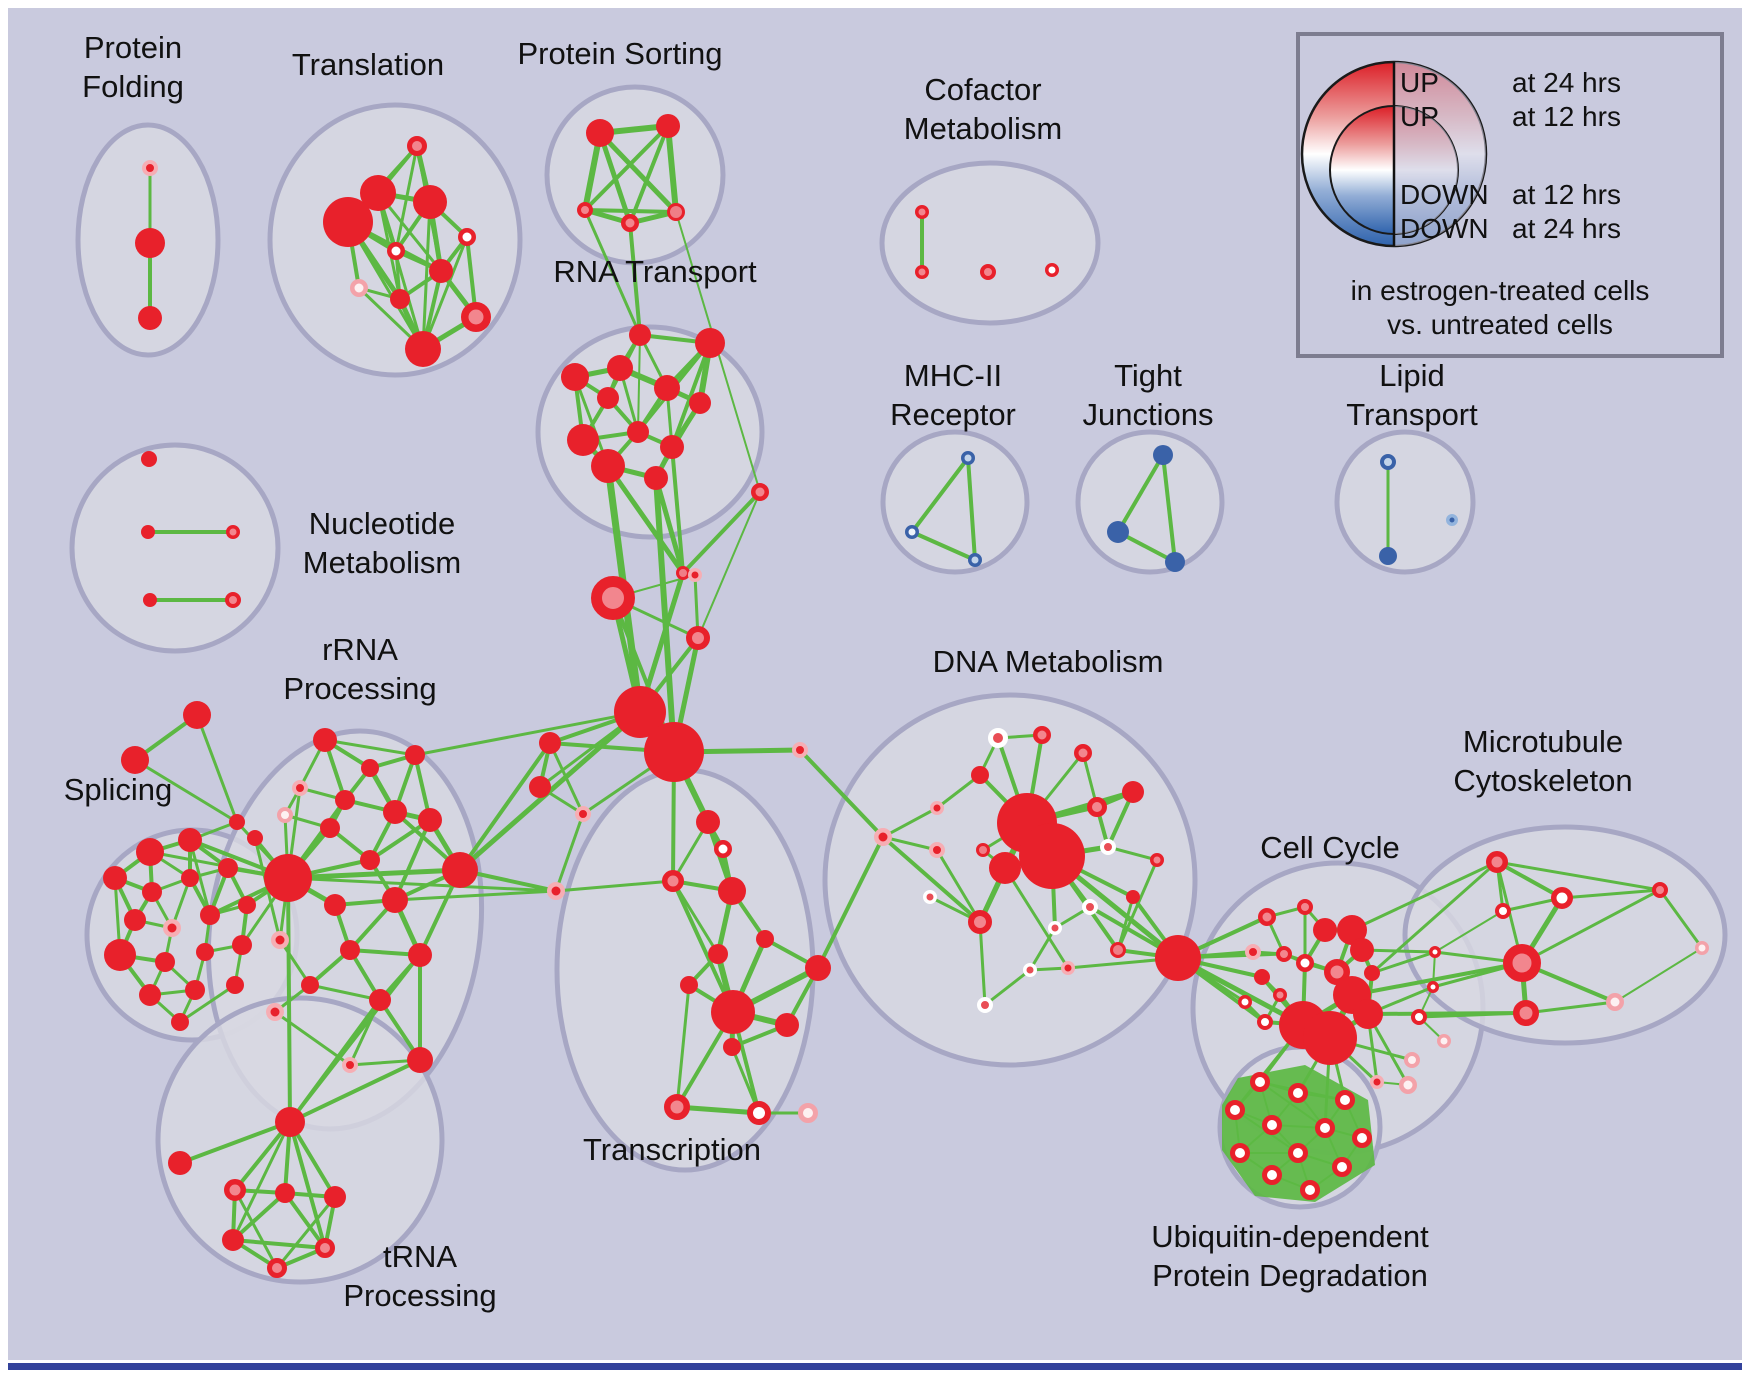 This screenshot has width=1750, height=1381. Describe the element at coordinates (1500, 290) in the screenshot. I see `legend-caption: in estrogen-treated cells` at that location.